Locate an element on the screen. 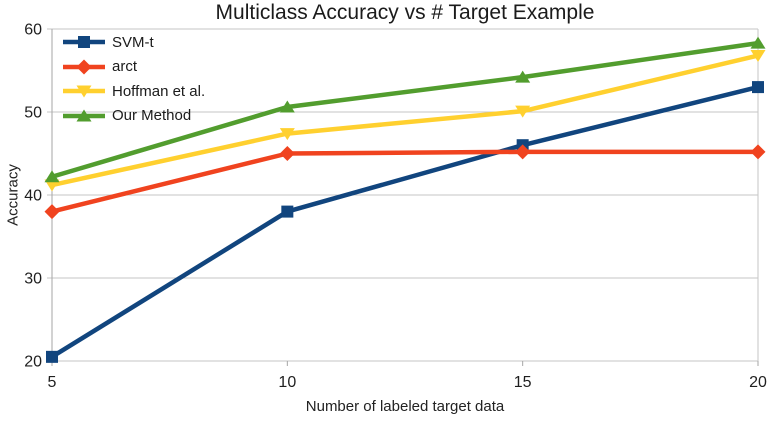 The image size is (769, 422). svg-text: 60 is located at coordinates (33, 30).